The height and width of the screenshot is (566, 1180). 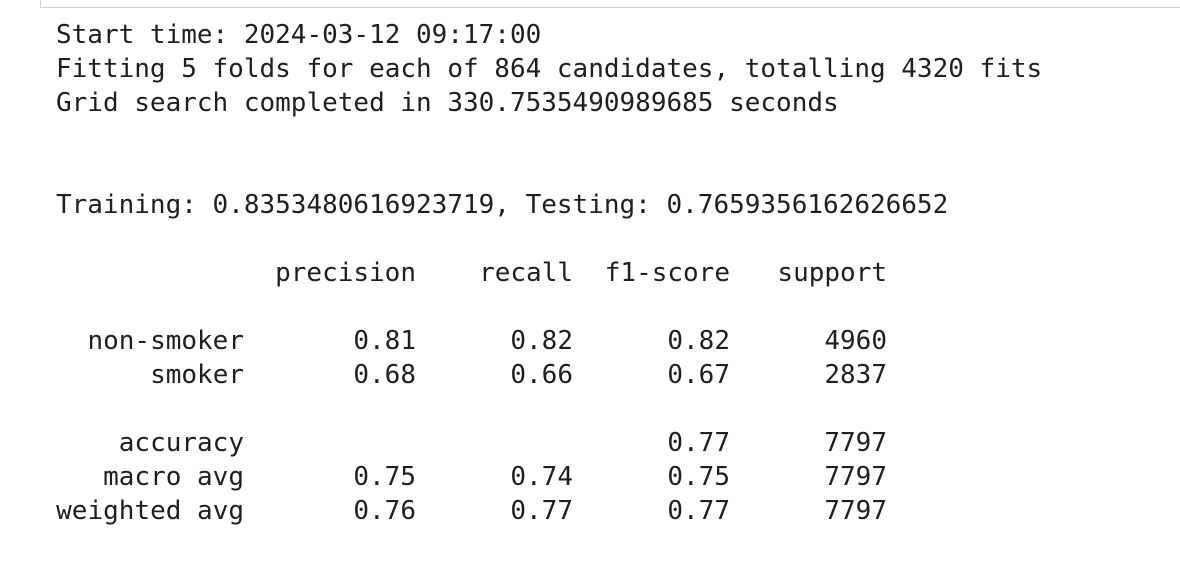 I want to click on report-header-row: precision recall f1-score support, so click(x=549, y=273).